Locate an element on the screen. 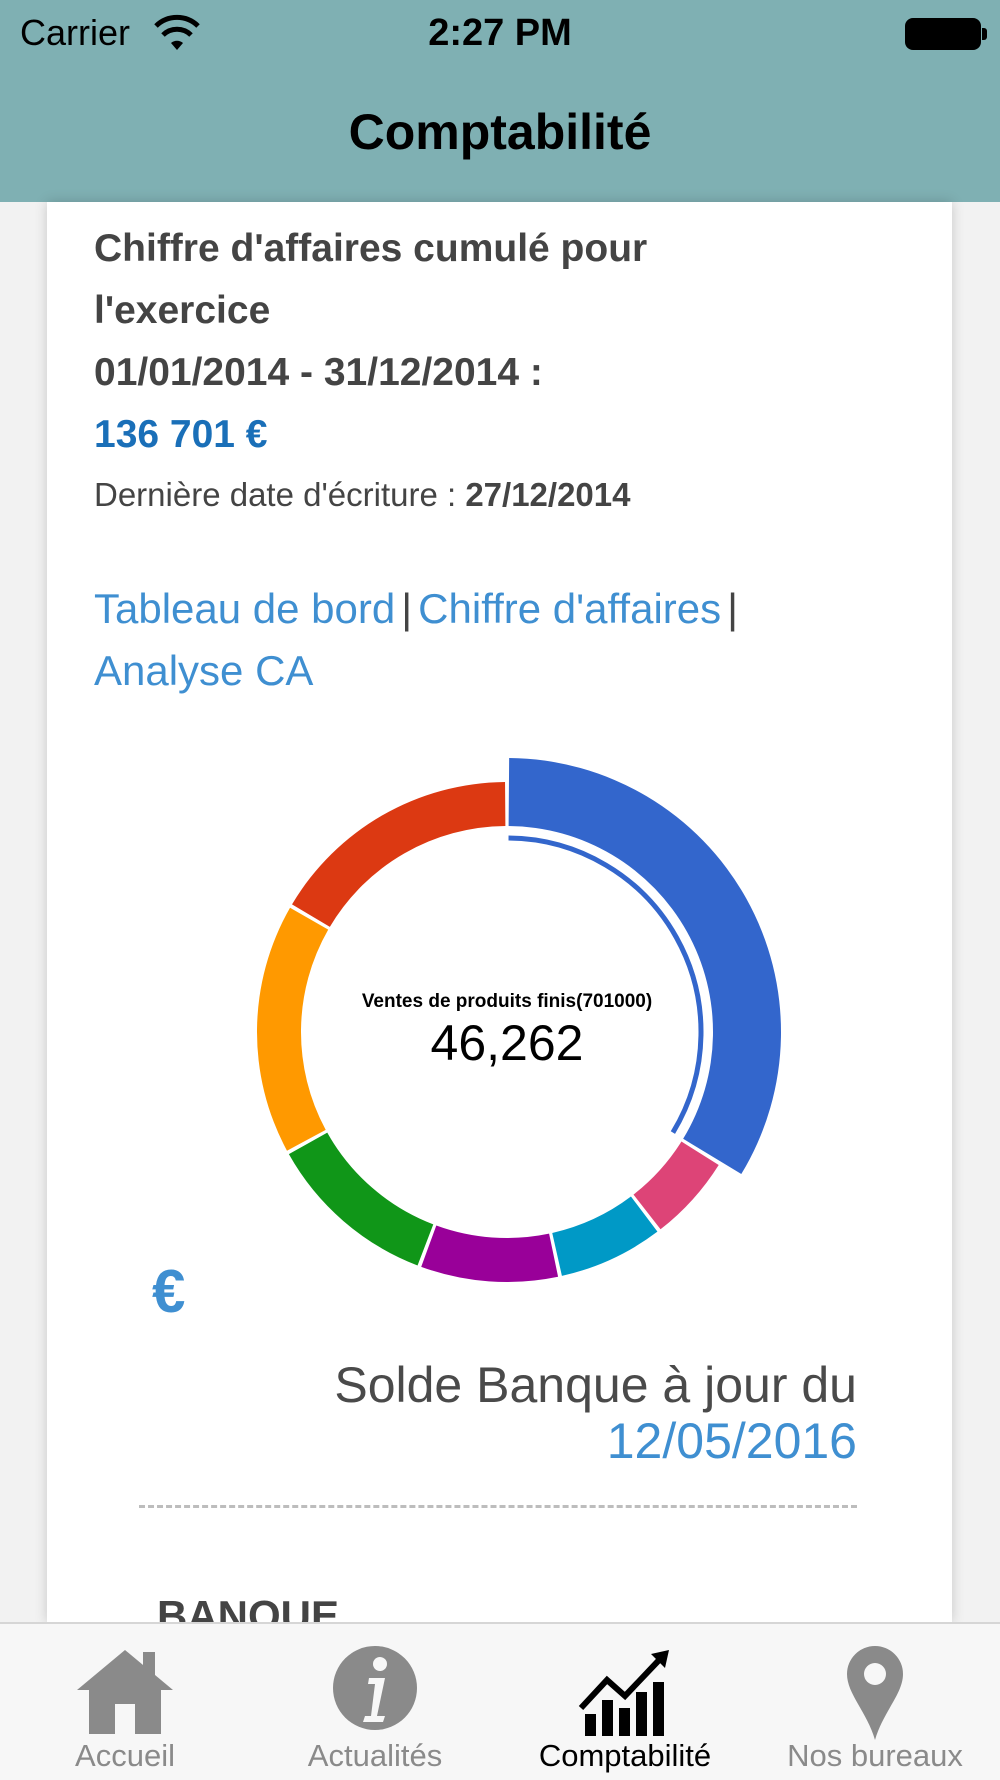 The height and width of the screenshot is (1780, 1000). bank-balance-label: Solde Banque à jour du is located at coordinates (595, 1385).